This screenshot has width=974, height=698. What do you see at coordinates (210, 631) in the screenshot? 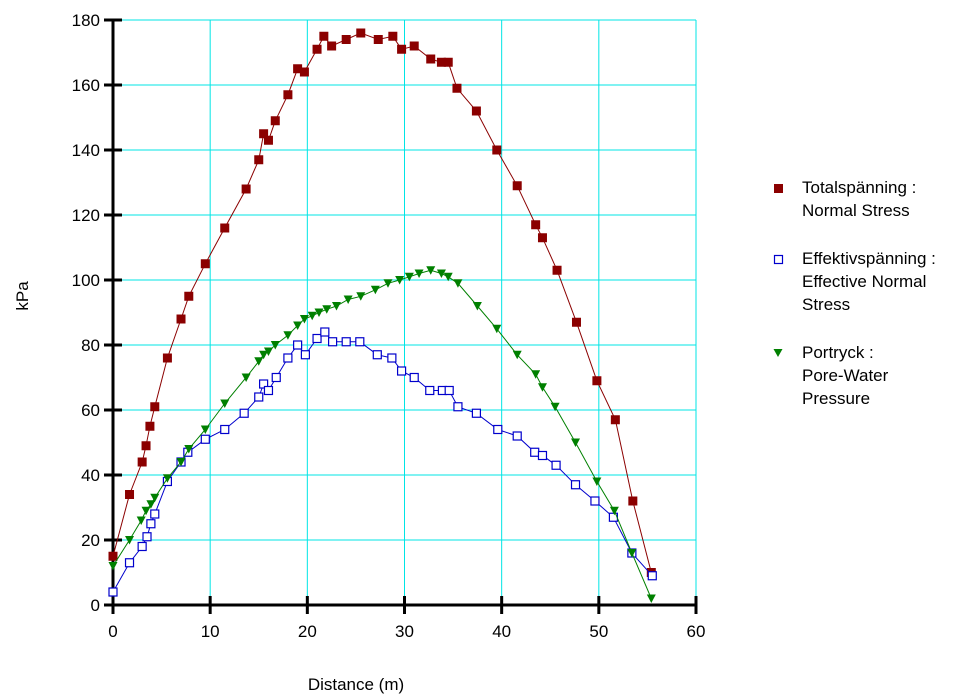
I see `x-tick-label: 10` at bounding box center [210, 631].